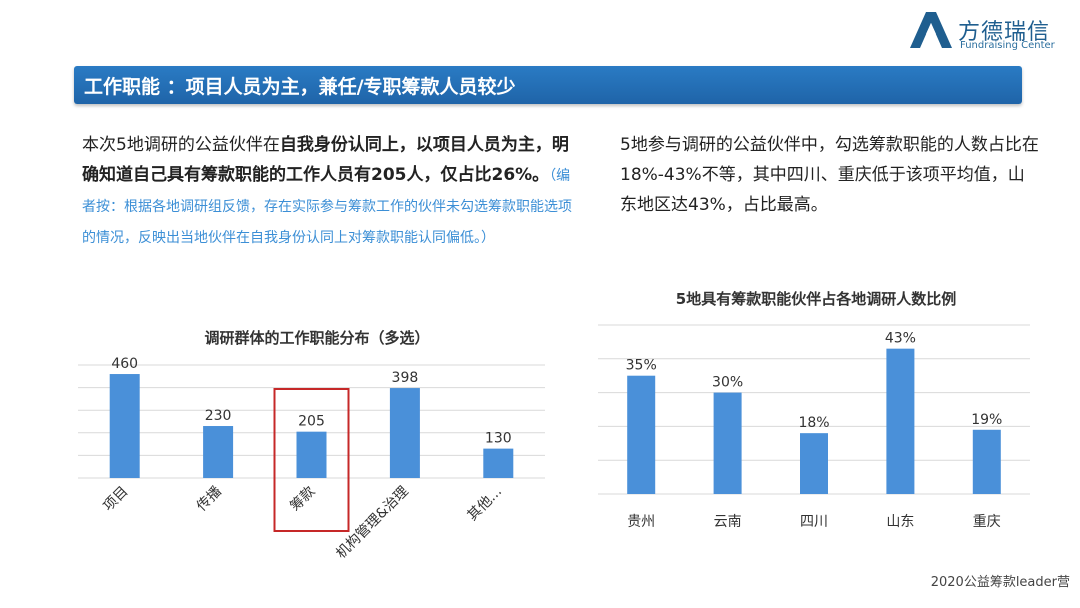 This screenshot has width=1080, height=608. Describe the element at coordinates (816, 299) in the screenshot. I see `chart2-title: 5地具有筹款职能伙伴占各地调研人数比例` at that location.